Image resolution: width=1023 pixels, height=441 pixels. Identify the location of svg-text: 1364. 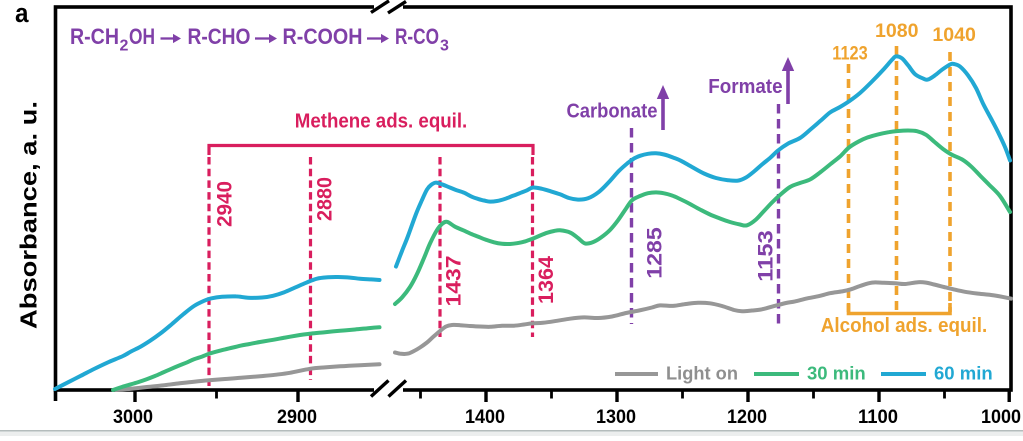
(546, 280).